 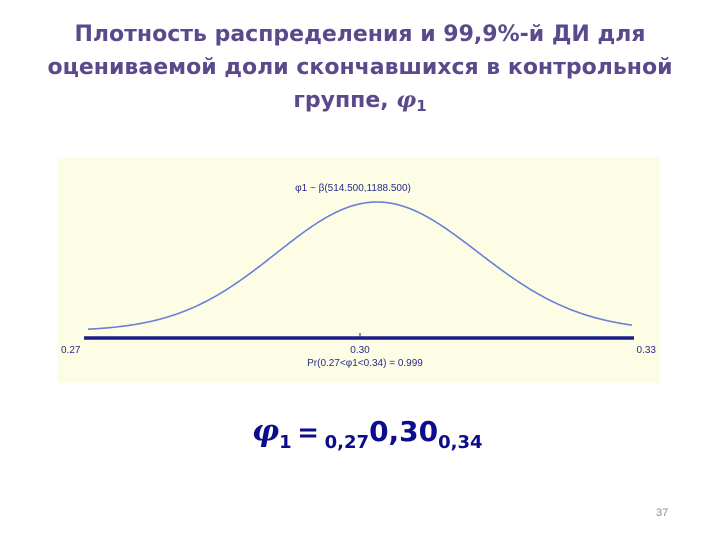 I want to click on formula-upper-bound: 0,34, so click(x=460, y=442).